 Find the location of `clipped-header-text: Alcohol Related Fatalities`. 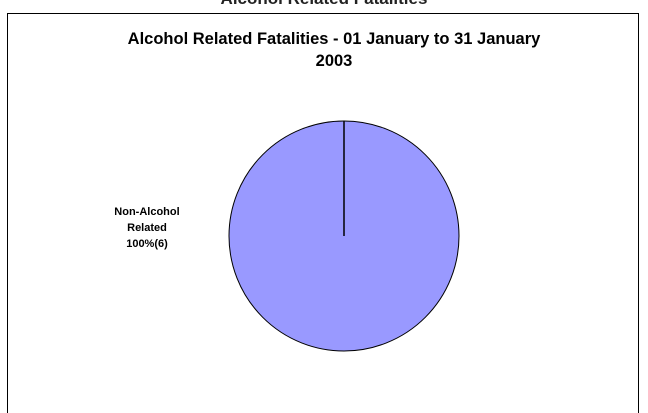

clipped-header-text: Alcohol Related Fatalities is located at coordinates (324, 4).